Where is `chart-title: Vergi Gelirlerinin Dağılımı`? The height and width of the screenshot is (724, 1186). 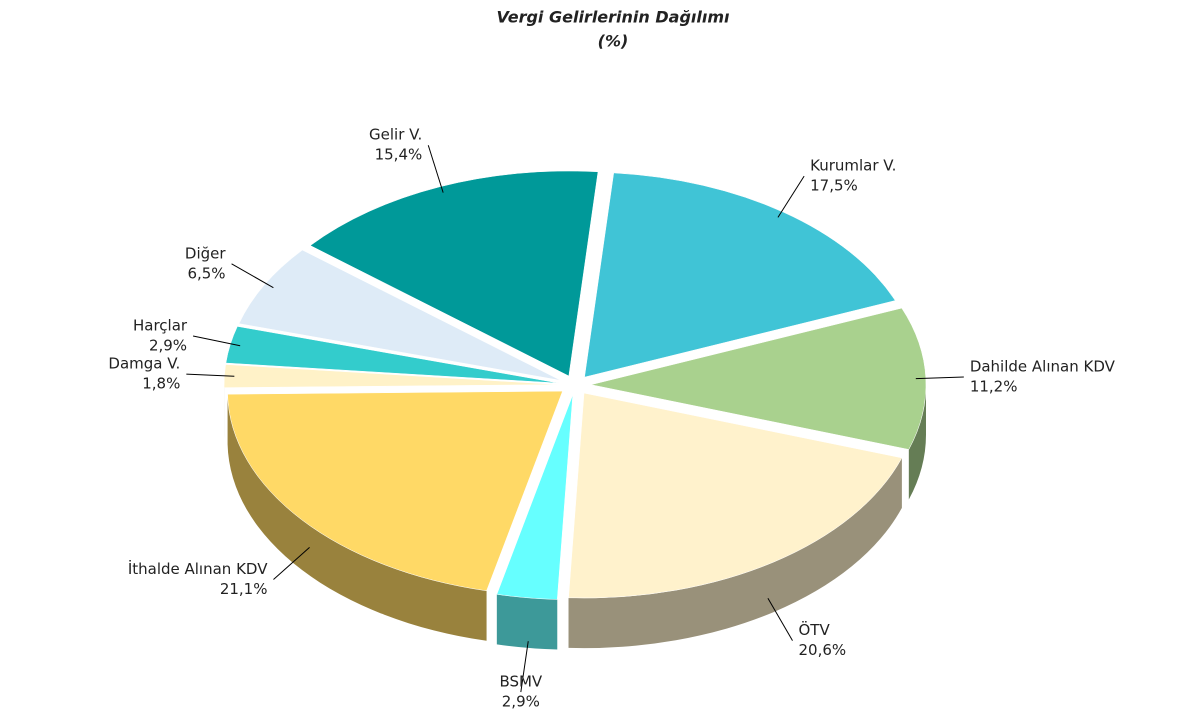 chart-title: Vergi Gelirlerinin Dağılımı is located at coordinates (614, 17).